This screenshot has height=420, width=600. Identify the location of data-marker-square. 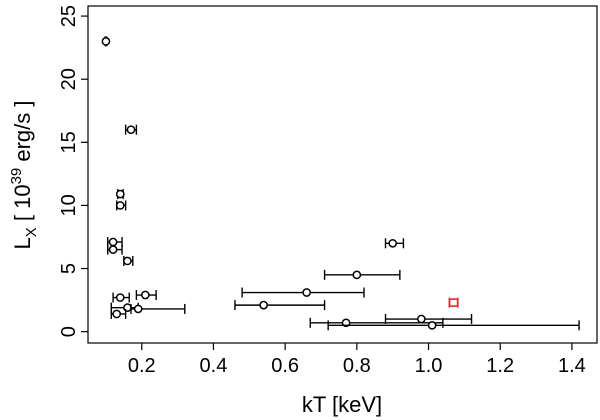
(453, 302).